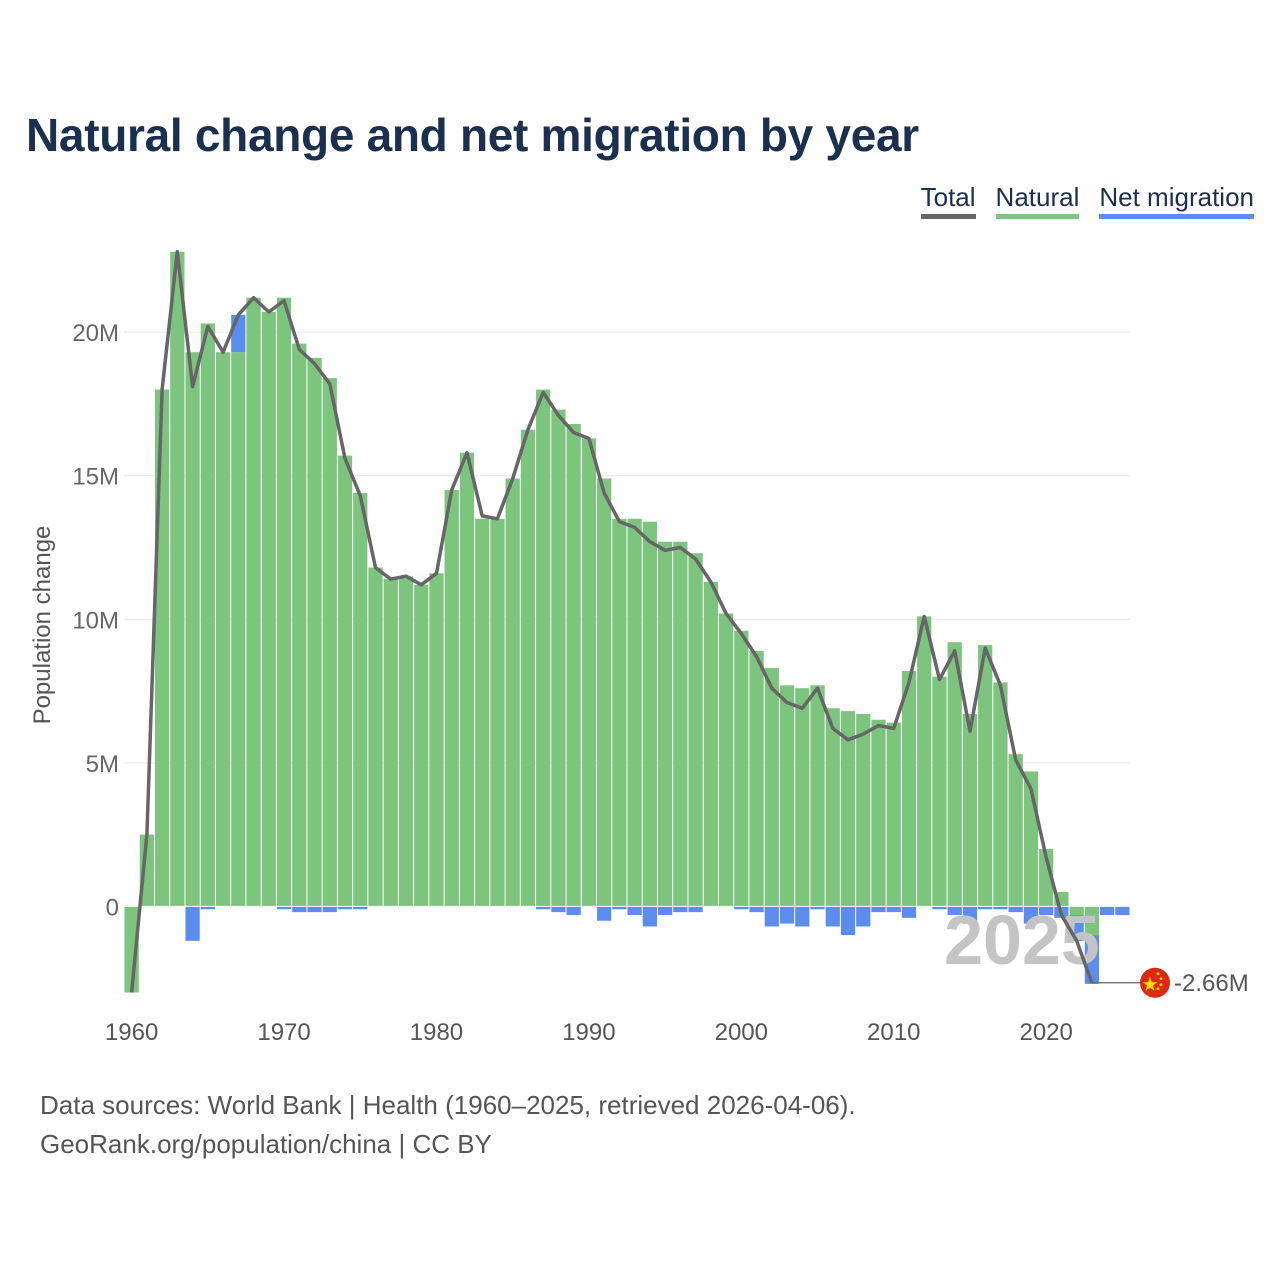 This screenshot has height=1280, width=1280. Describe the element at coordinates (948, 200) in the screenshot. I see `legend-item-total: Total` at that location.